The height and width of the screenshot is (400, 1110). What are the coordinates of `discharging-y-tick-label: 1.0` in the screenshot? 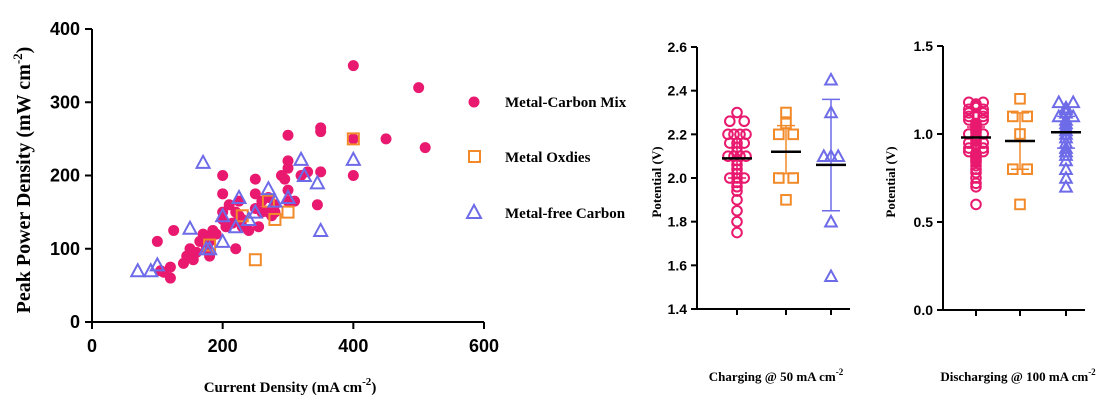 It's located at (924, 134).